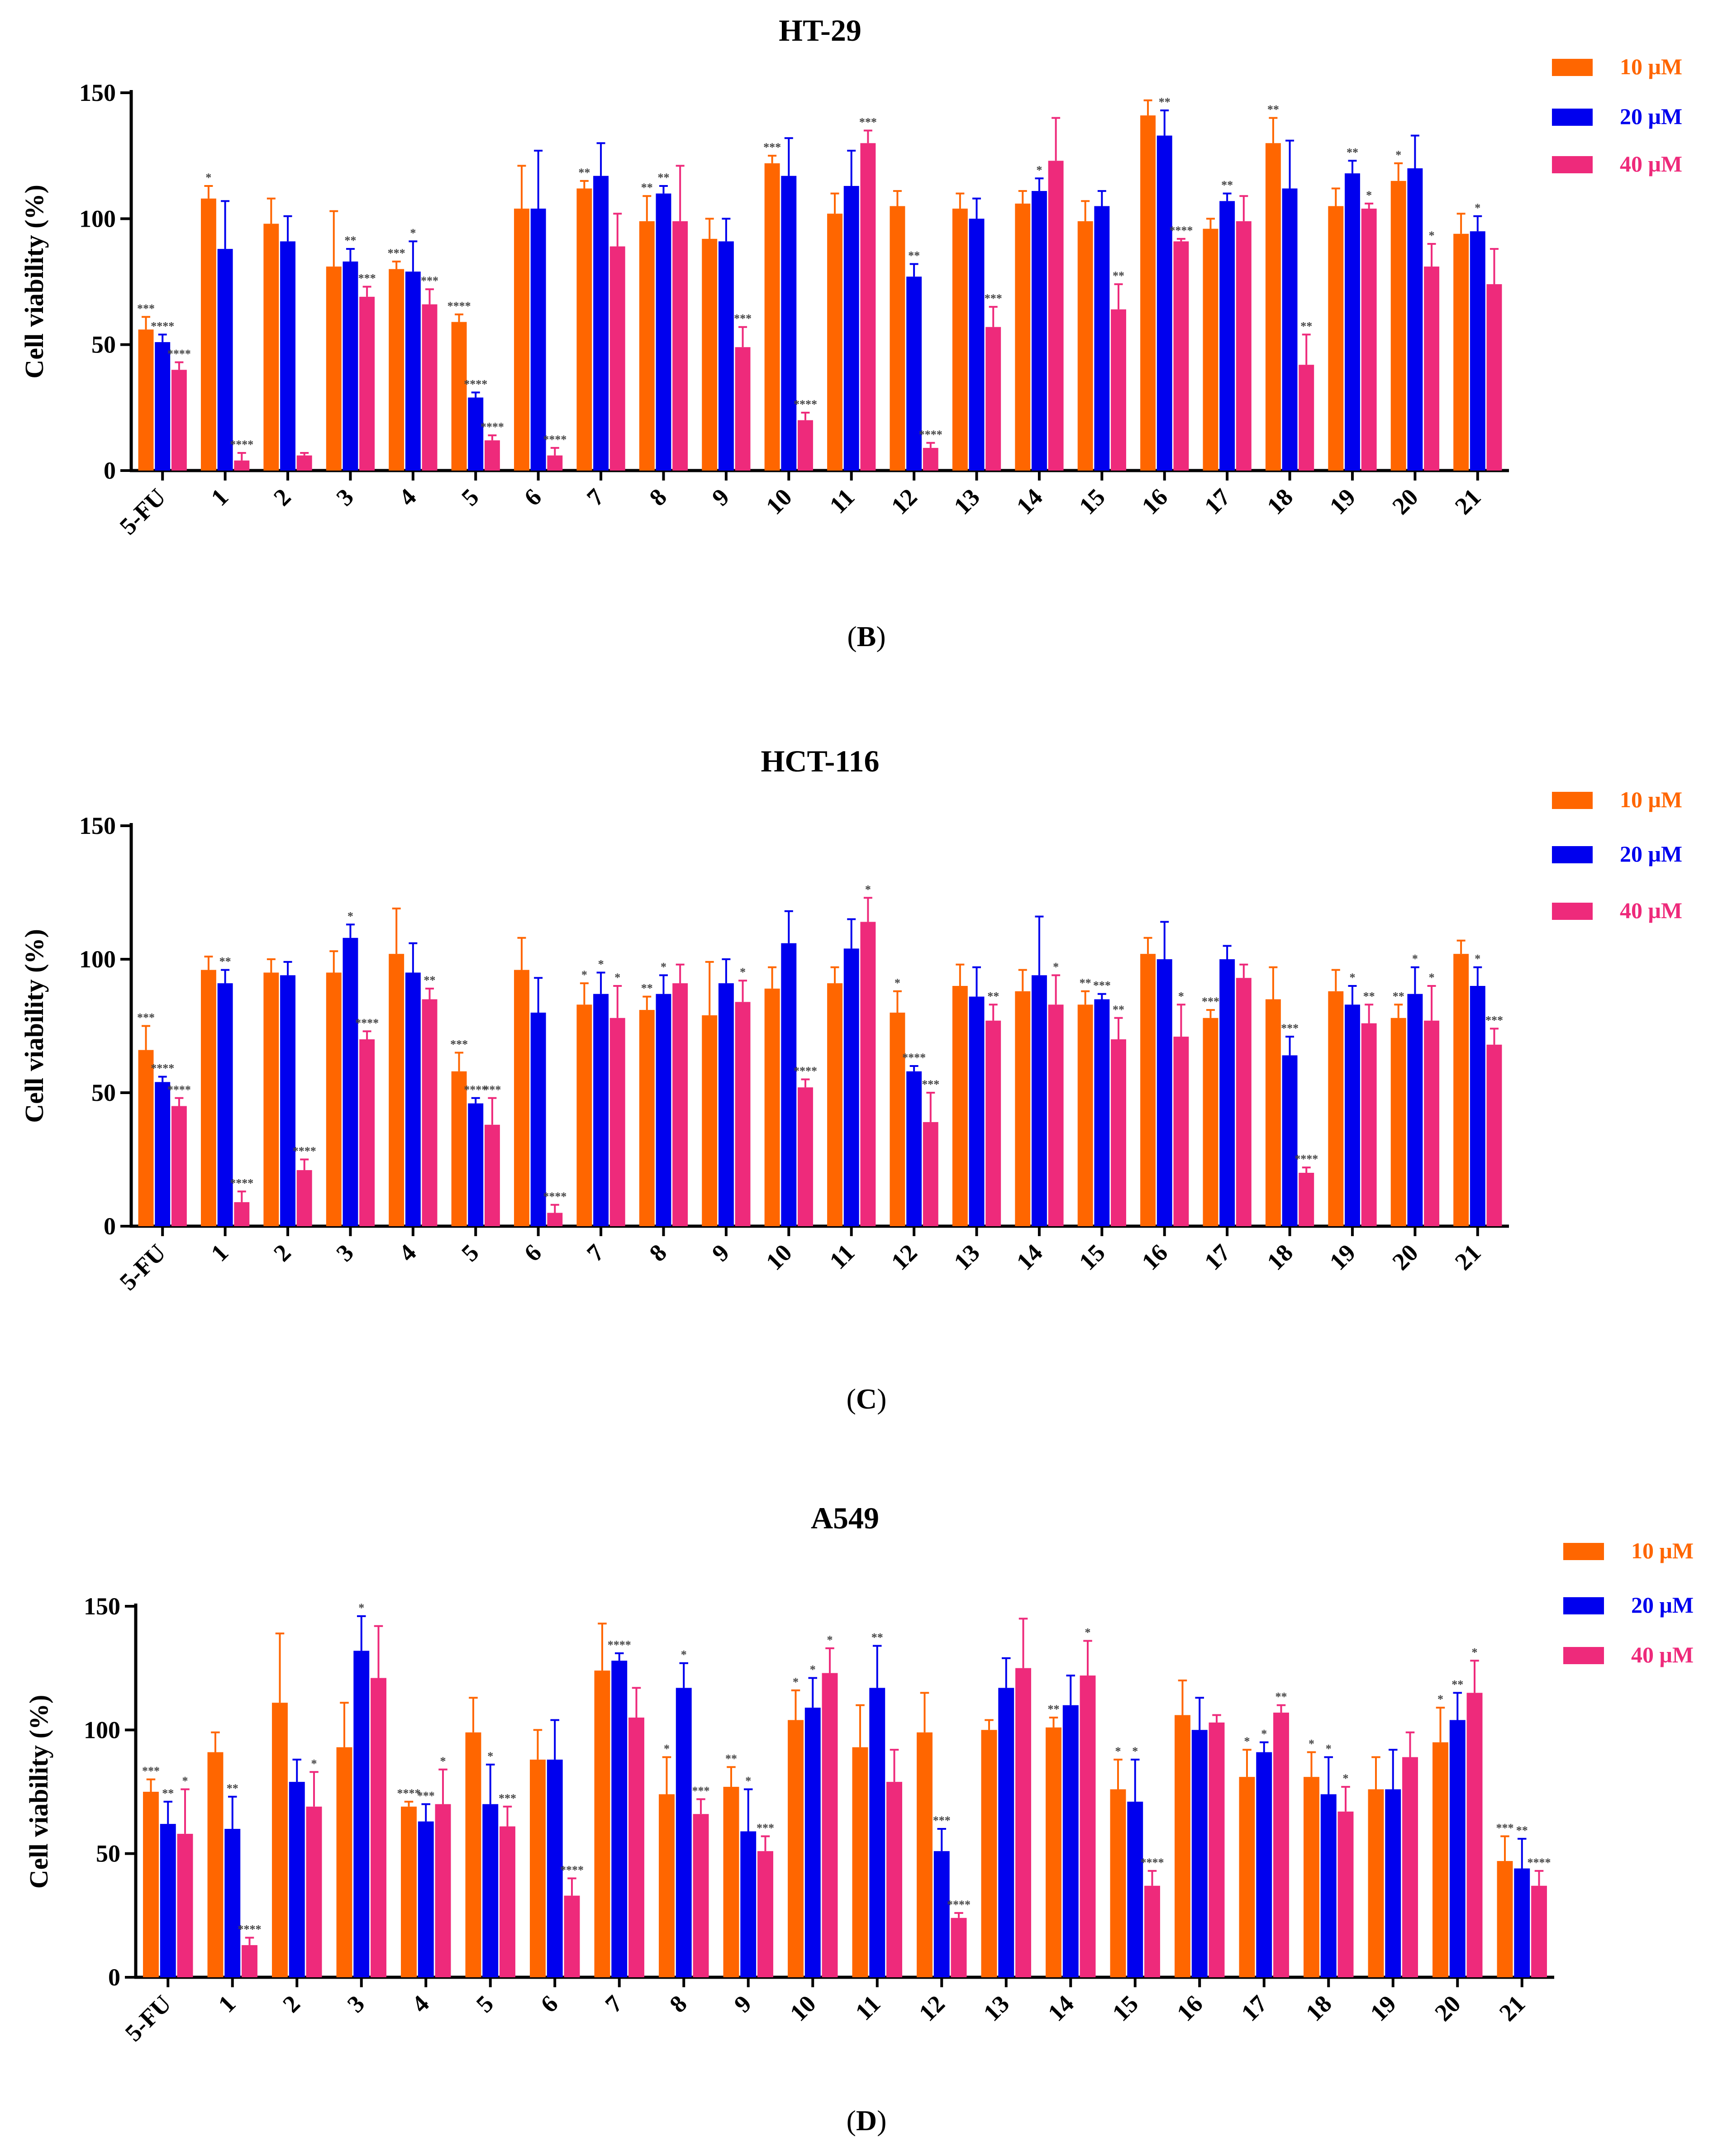  Describe the element at coordinates (678, 2004) in the screenshot. I see `x-tick-label: 8` at that location.